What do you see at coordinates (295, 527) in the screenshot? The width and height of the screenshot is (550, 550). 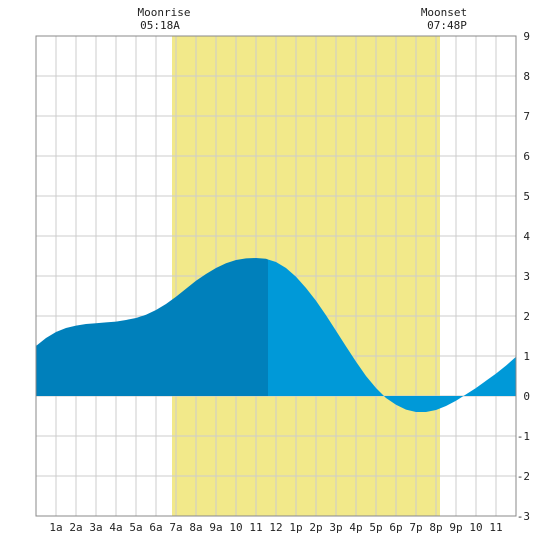 I see `x-tick-label: 1p` at bounding box center [295, 527].